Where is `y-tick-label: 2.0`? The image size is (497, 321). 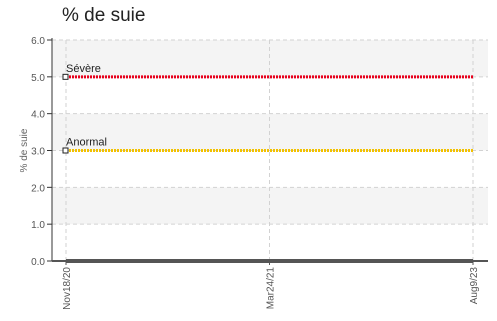 y-tick-label: 2.0 is located at coordinates (38, 188).